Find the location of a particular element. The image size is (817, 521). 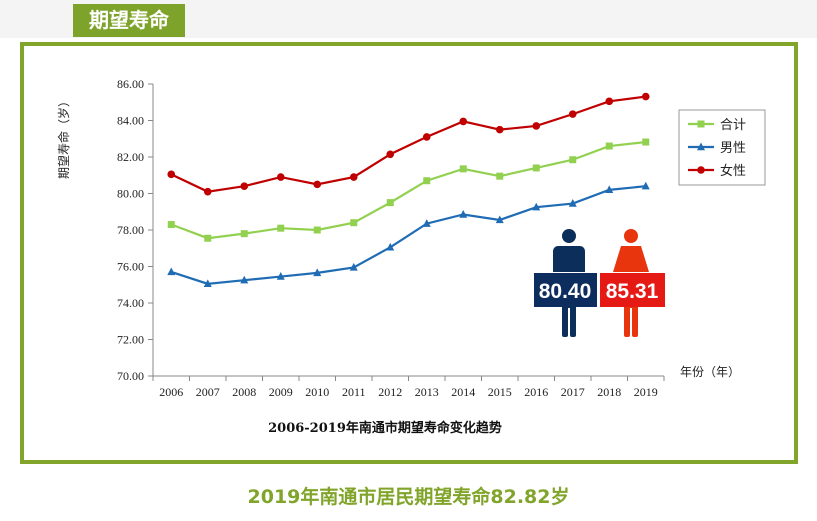

x-tick-label: 2016 is located at coordinates (536, 392).